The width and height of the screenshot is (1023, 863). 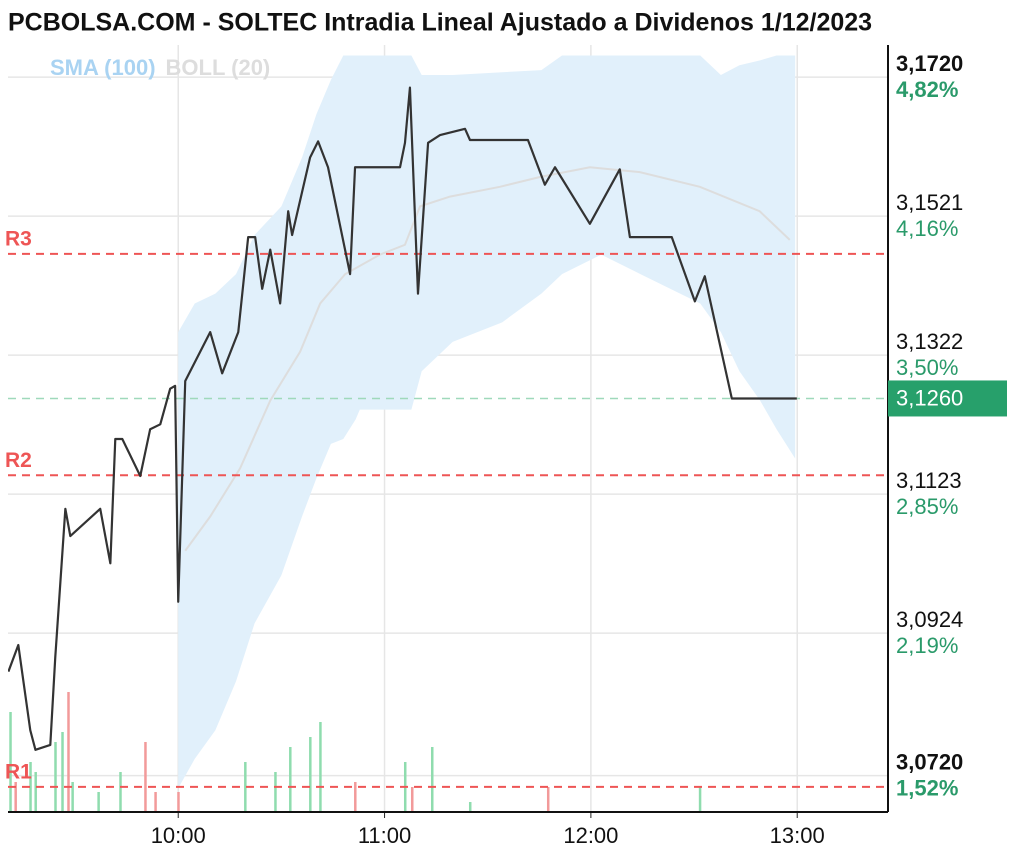 What do you see at coordinates (927, 506) in the screenshot?
I see `y-tick-percent: 2,85%` at bounding box center [927, 506].